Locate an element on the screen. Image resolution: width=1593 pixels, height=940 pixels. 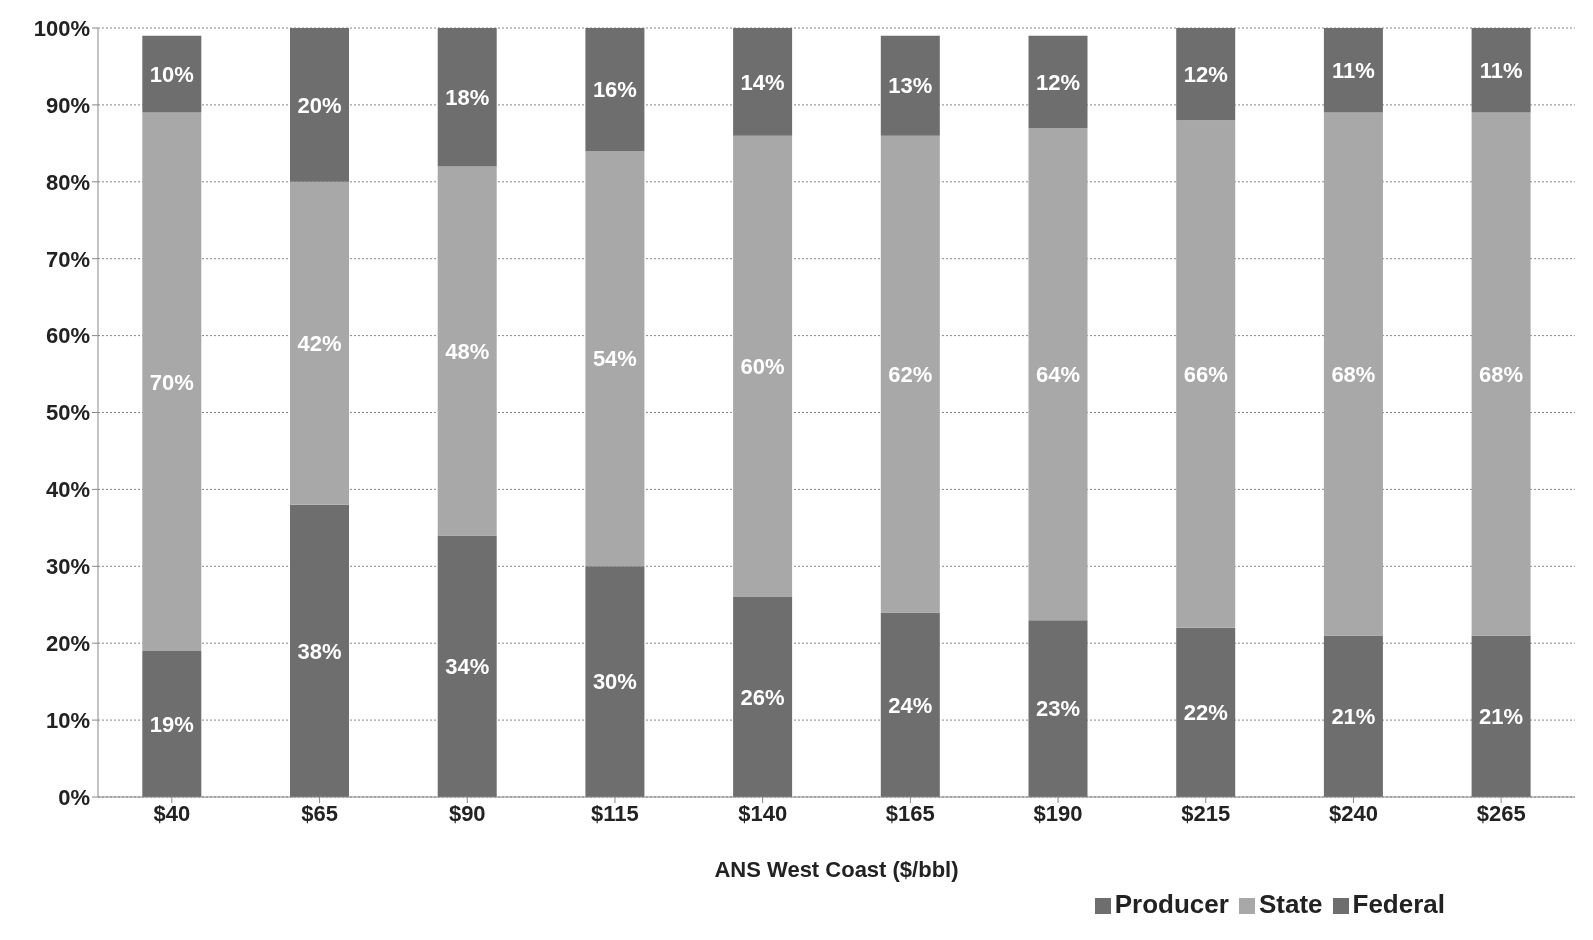
x-tick-label: $90 is located at coordinates (467, 813).